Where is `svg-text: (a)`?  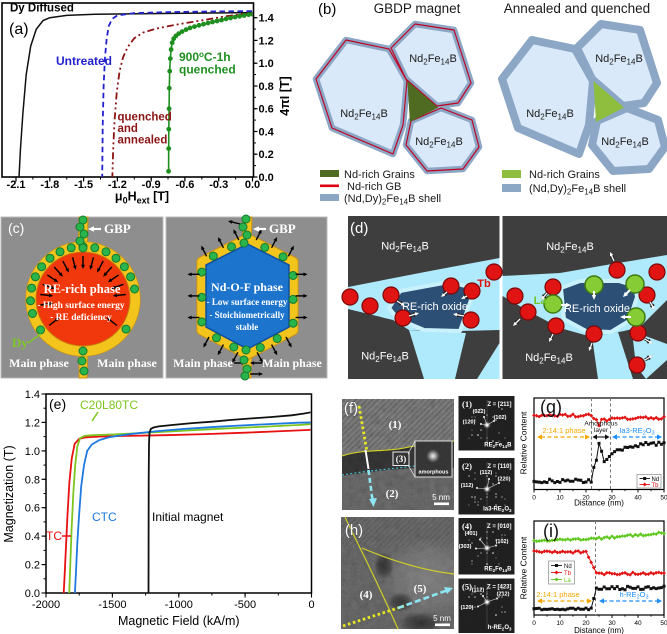
svg-text: (a) is located at coordinates (19, 29).